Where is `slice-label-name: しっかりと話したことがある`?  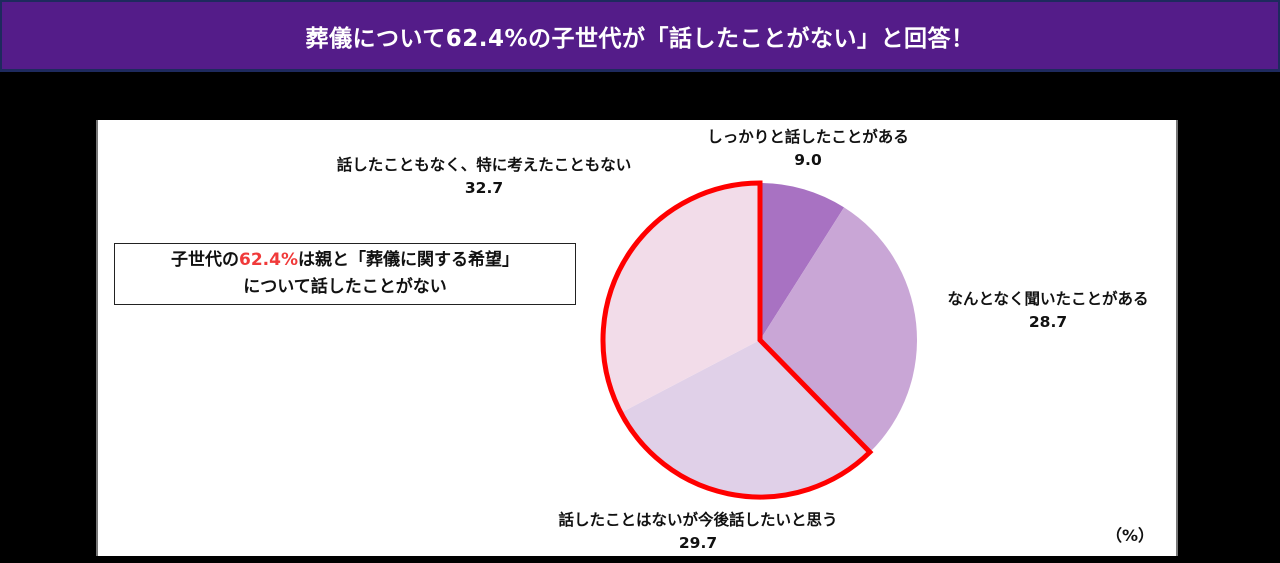 slice-label-name: しっかりと話したことがある is located at coordinates (808, 137).